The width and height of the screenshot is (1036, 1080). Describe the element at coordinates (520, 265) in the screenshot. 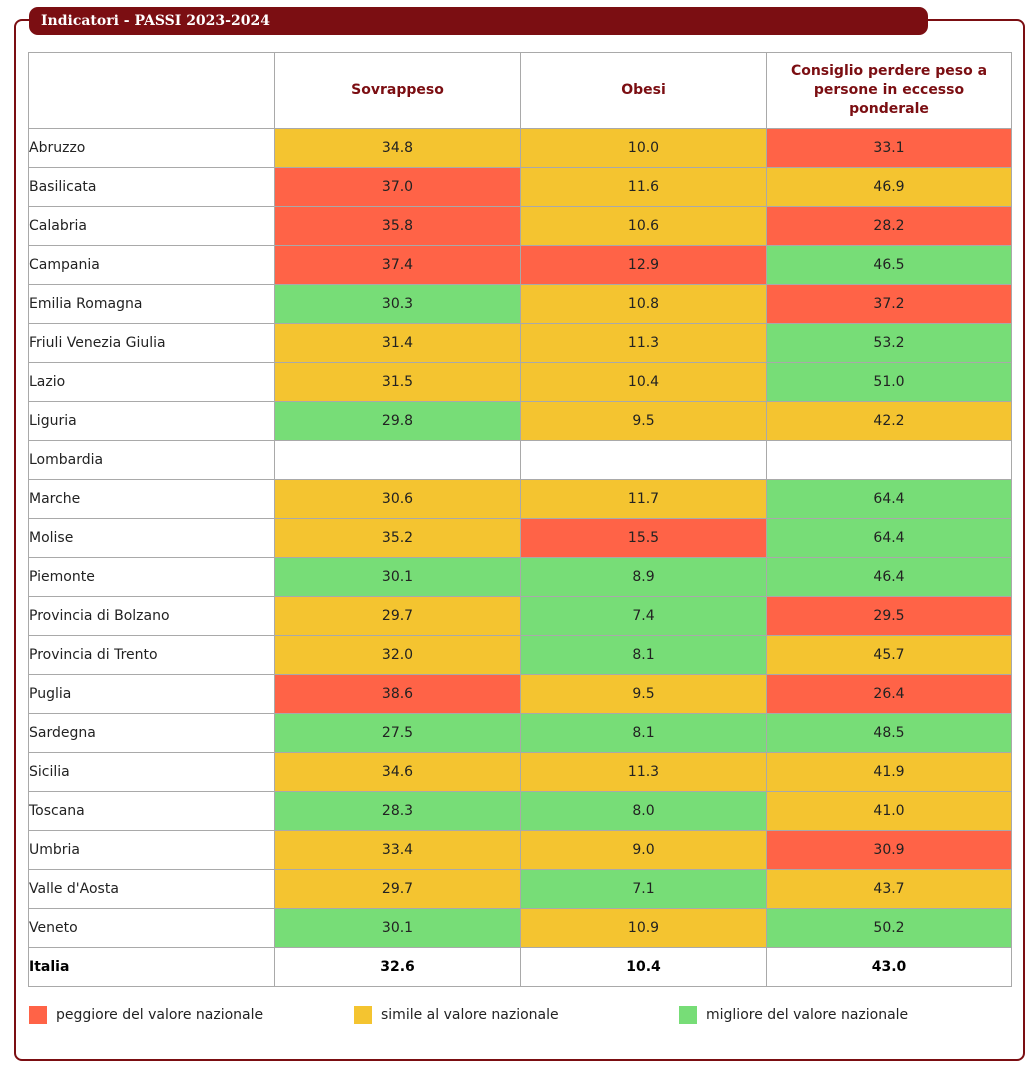

I see `table-row: Campania 37.4 12.9 46.5` at that location.